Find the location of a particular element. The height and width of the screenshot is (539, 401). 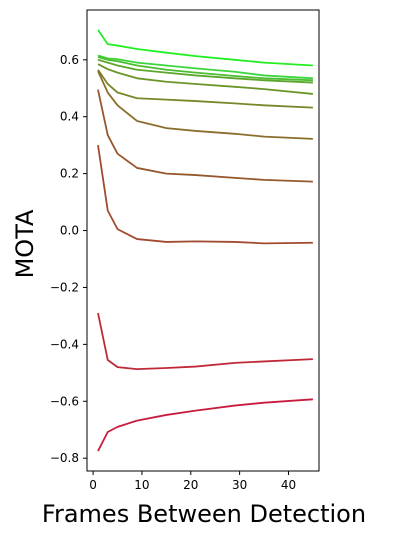

y-tick-label: −0.4 is located at coordinates (64, 344).